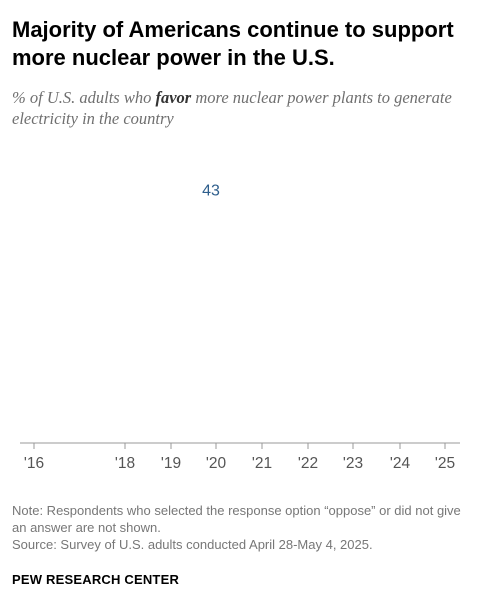 Image resolution: width=480 pixels, height=600 pixels. Describe the element at coordinates (240, 457) in the screenshot. I see `x-axis: '16 '18 '19 '20 '21 '22 '23 '24 '25` at that location.